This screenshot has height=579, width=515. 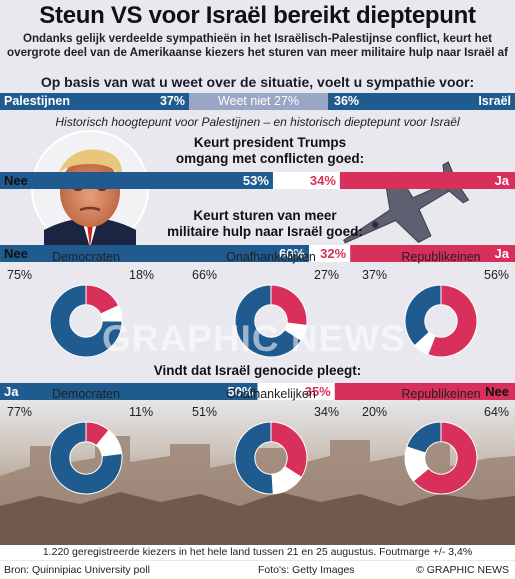 What do you see at coordinates (20, 412) in the screenshot?
I see `genocide-donut-0-blue-pct: 77%` at bounding box center [20, 412].